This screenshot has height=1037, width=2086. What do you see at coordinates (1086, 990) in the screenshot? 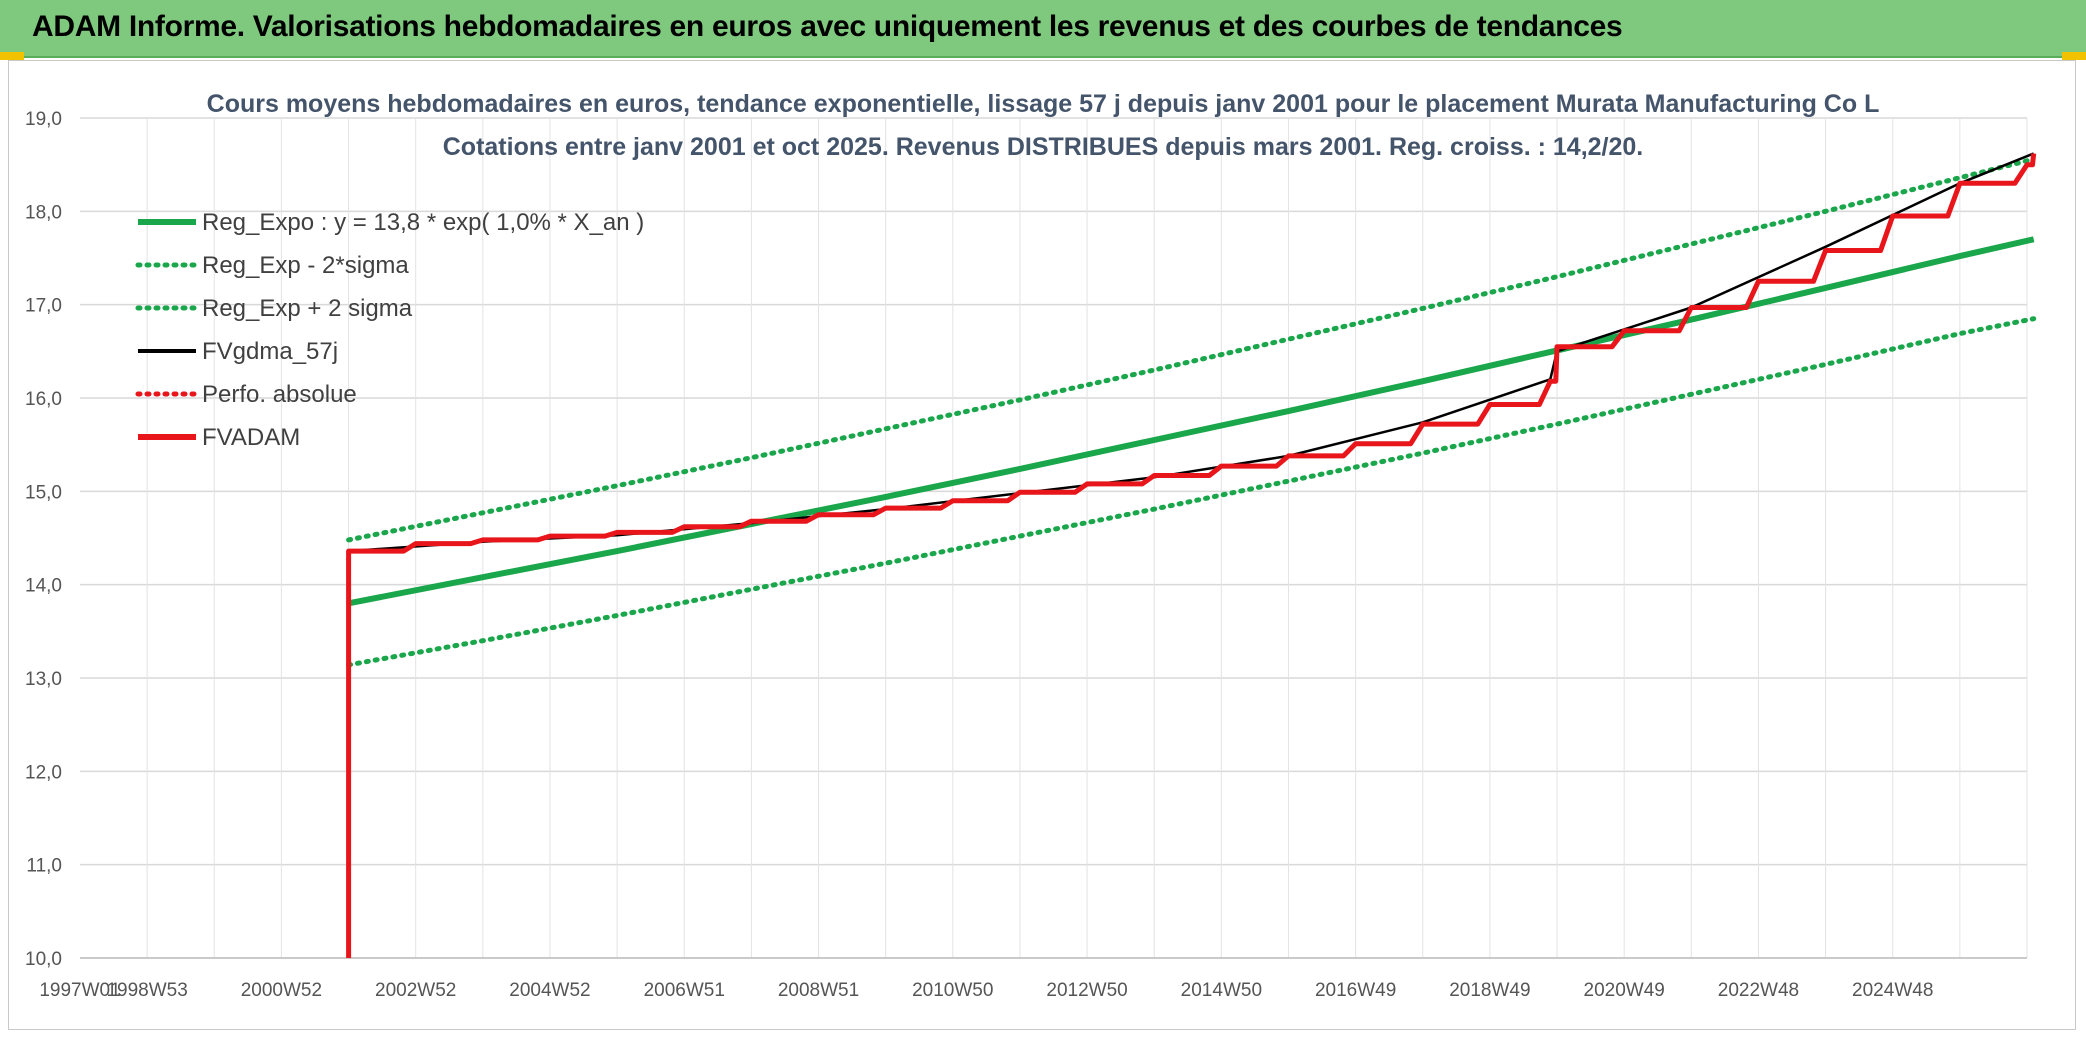
I see `x-tick-label: 2012W50` at bounding box center [1086, 990].